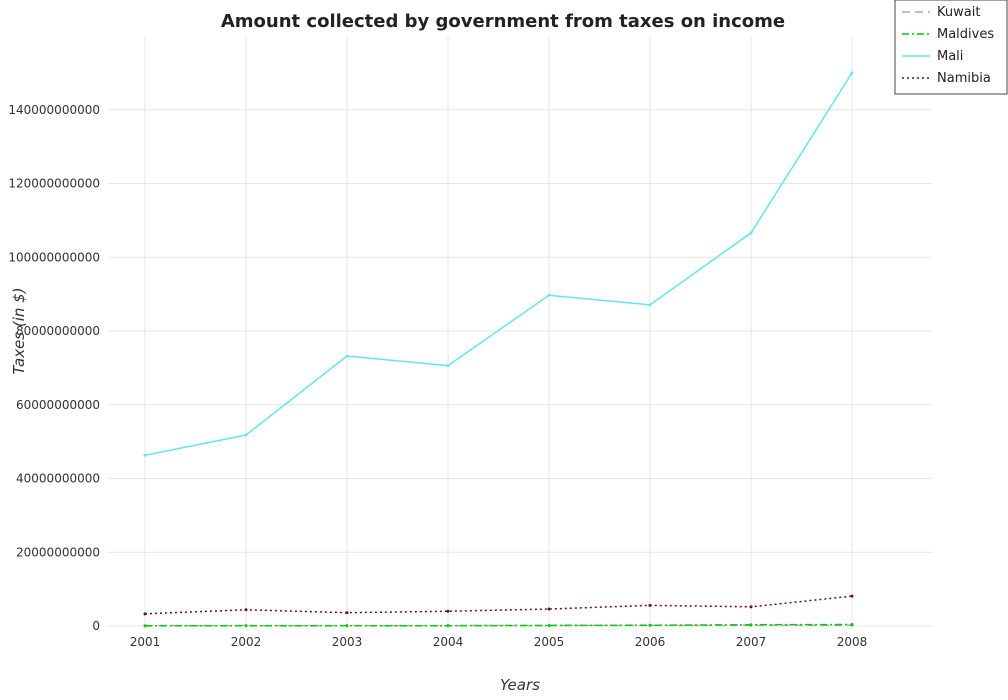 Image resolution: width=1008 pixels, height=700 pixels. What do you see at coordinates (498, 625) in the screenshot?
I see `series-line-maldives` at bounding box center [498, 625].